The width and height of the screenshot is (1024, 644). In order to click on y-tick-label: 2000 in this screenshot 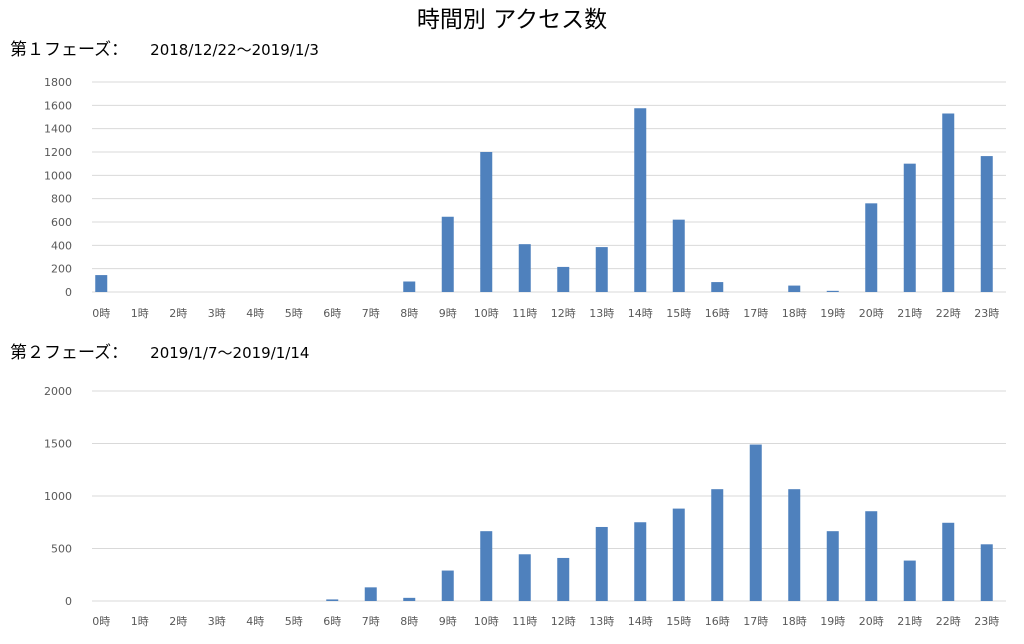, I will do `click(58, 391)`.